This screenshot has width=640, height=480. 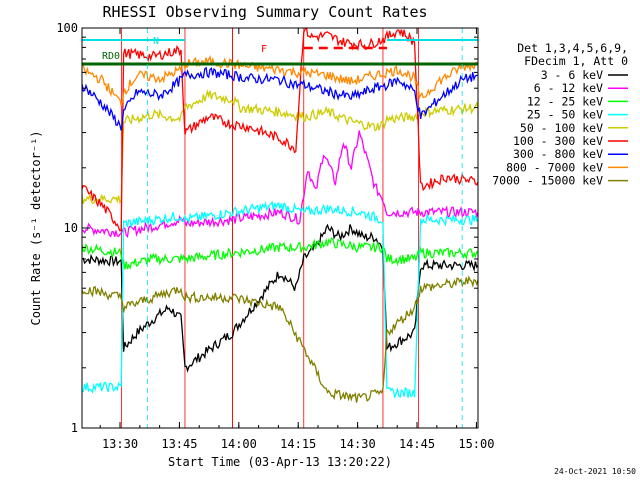 I want to click on legend-label-8: 7000 - 15000 keV, so click(x=547, y=181).